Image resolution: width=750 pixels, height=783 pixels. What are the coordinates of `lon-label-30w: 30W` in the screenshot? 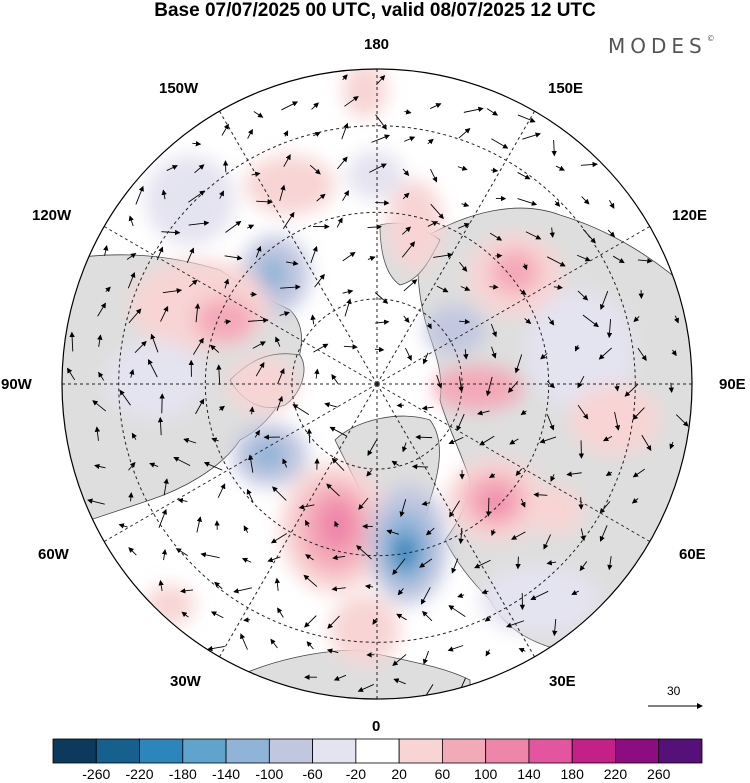 It's located at (185, 681).